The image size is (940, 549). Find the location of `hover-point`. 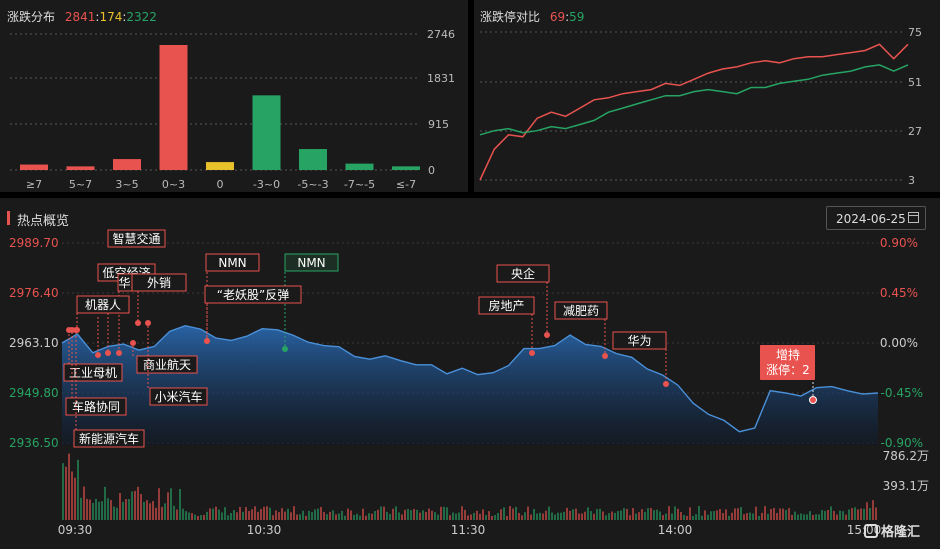

hover-point is located at coordinates (813, 400).